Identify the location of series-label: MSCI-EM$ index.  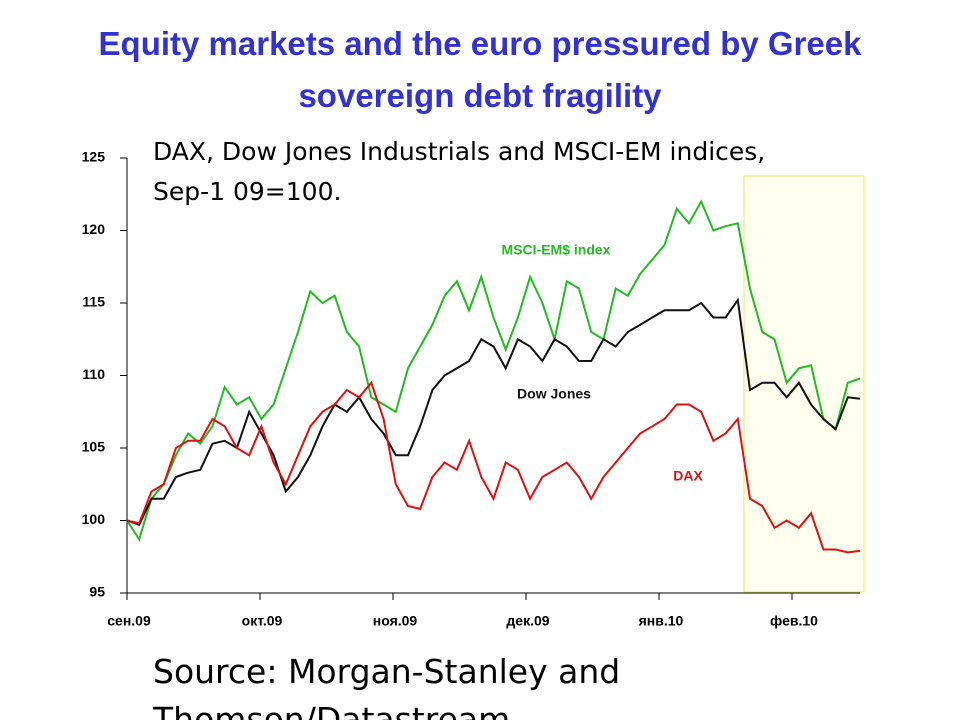
(556, 250).